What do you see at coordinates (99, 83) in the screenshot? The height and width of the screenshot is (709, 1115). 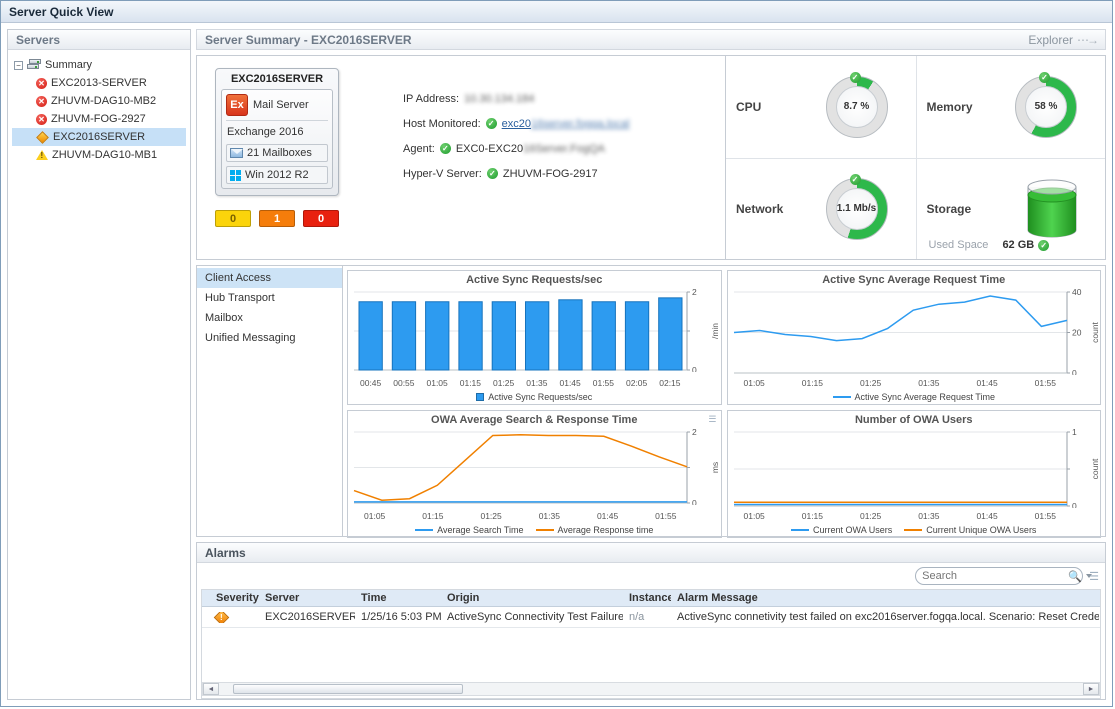 I see `tree-item-server: ✕ EXC2013-SERVER` at bounding box center [99, 83].